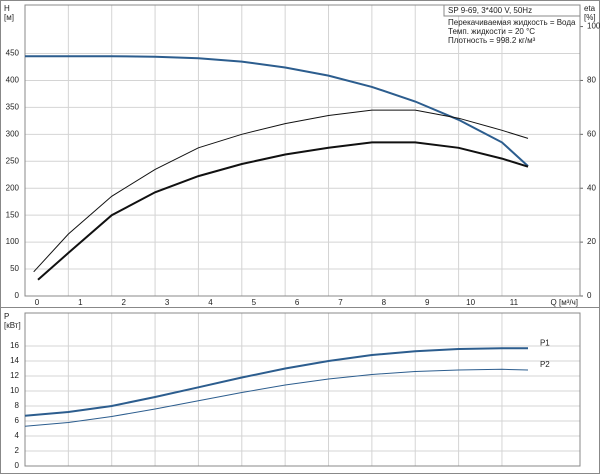  Describe the element at coordinates (427, 302) in the screenshot. I see `x-tick-label: 9` at that location.